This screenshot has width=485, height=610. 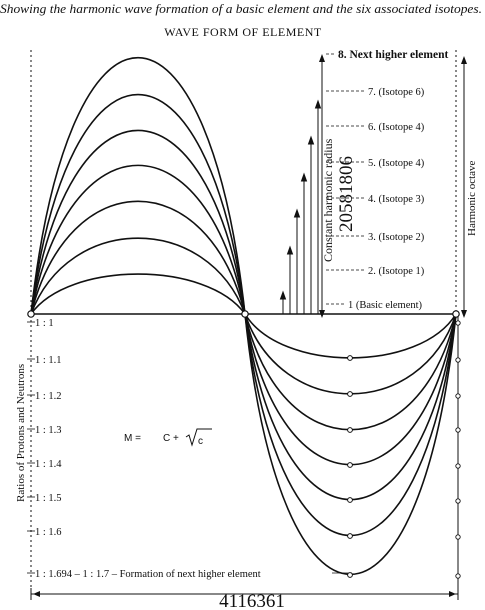 I want to click on upper-level-label: 7. (Isotope 6), so click(x=396, y=92).